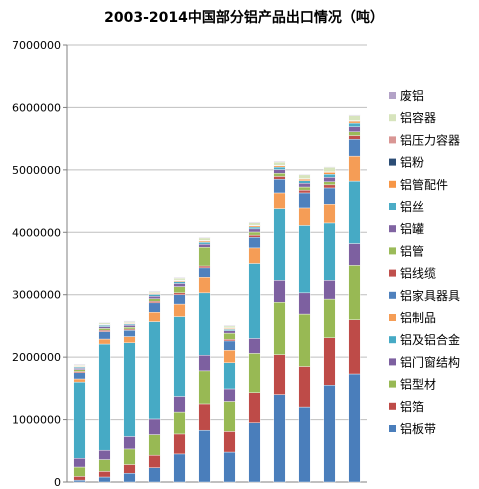 The height and width of the screenshot is (489, 479). What do you see at coordinates (36, 357) in the screenshot?
I see `y-tick-label: 2000000` at bounding box center [36, 357].